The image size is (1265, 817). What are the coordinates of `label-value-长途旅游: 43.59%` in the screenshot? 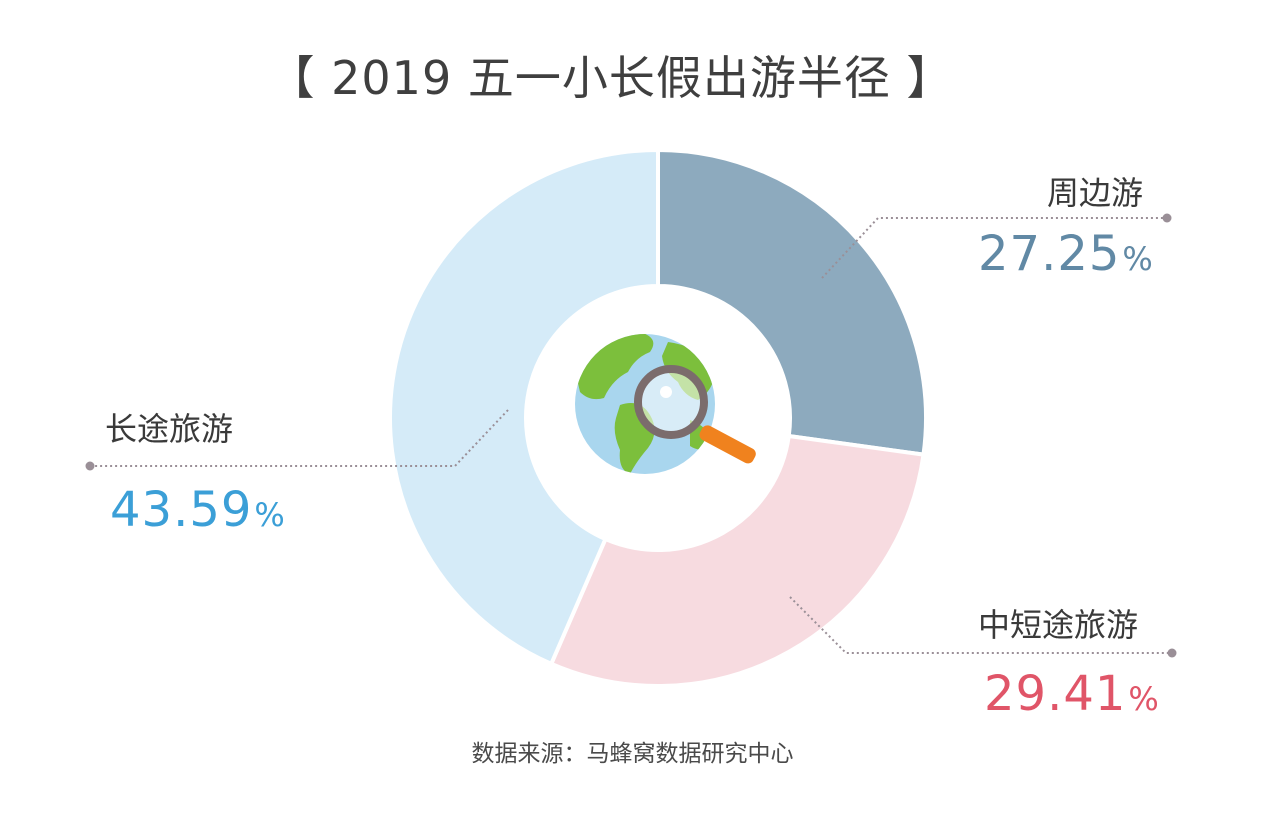 It's located at (198, 510).